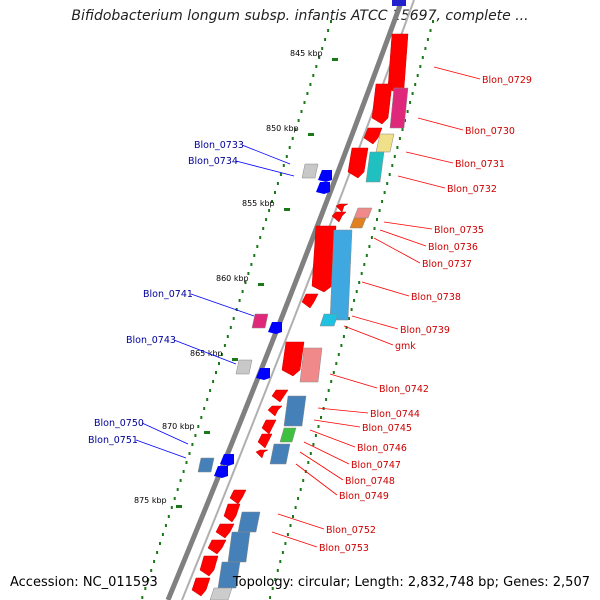 The width and height of the screenshot is (600, 600). Describe the element at coordinates (399, 3) in the screenshot. I see `backbone-top-feature` at that location.